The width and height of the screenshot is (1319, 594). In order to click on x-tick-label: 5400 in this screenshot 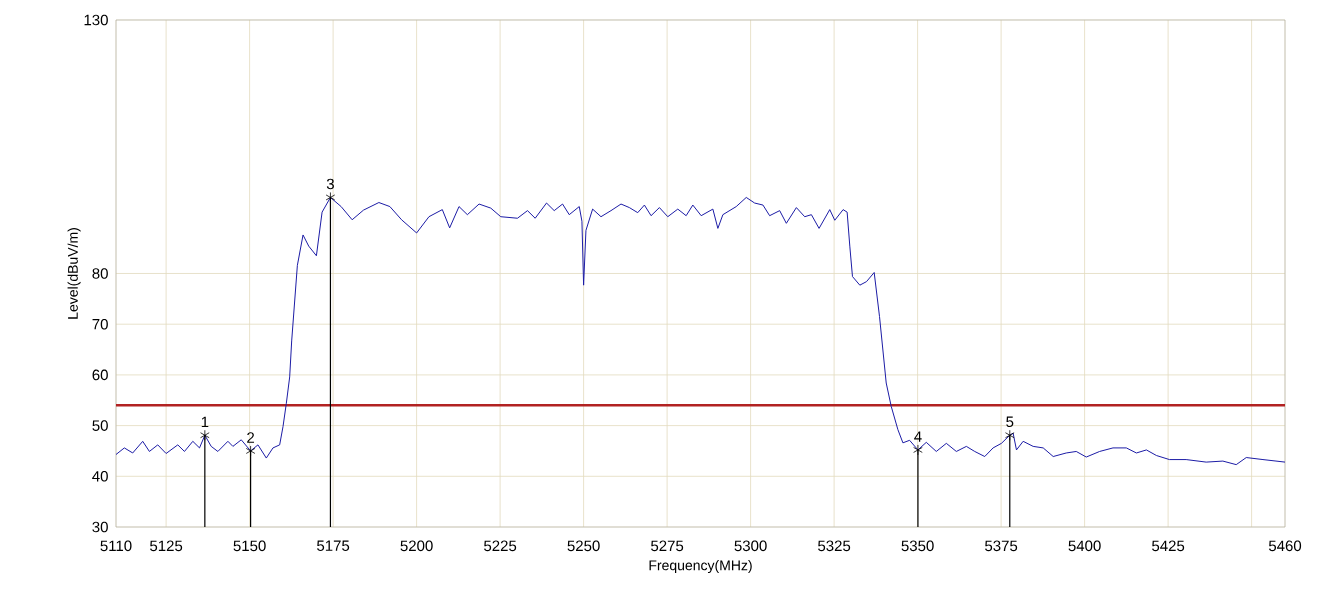, I will do `click(1084, 546)`.